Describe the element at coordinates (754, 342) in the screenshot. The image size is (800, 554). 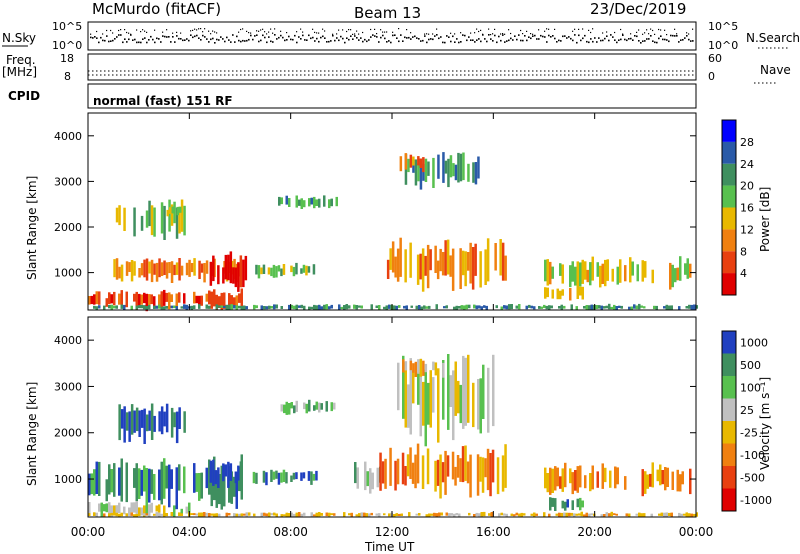
I see `velocity-colorbar-tick: 1000` at that location.